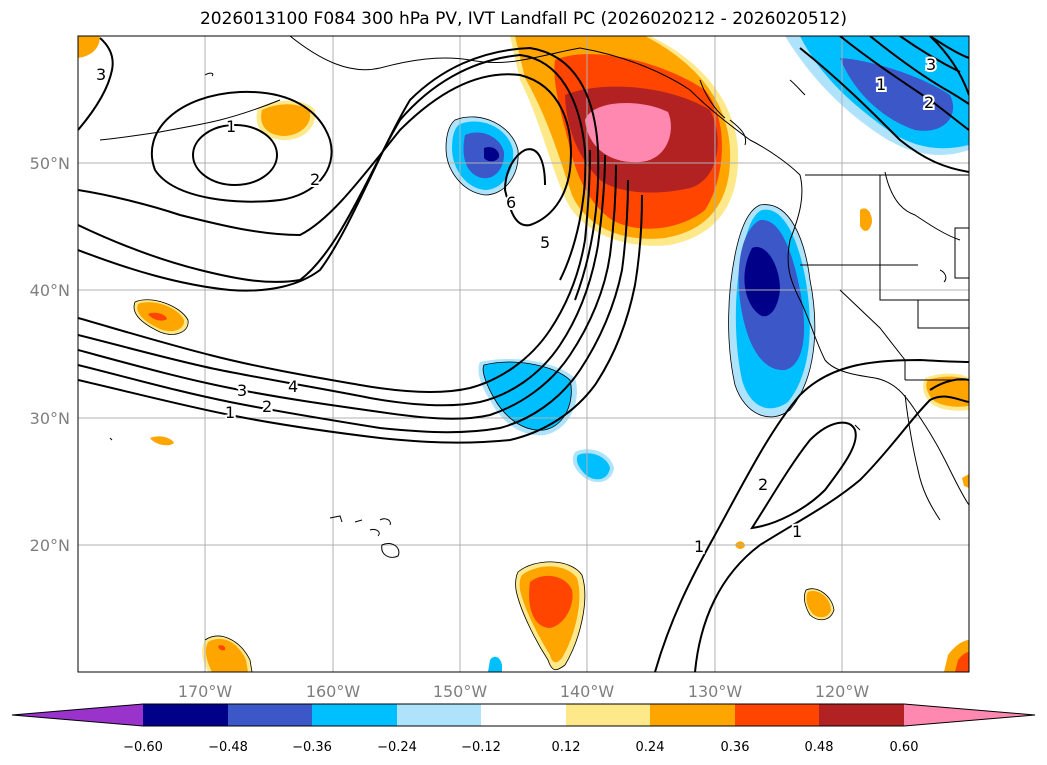 This screenshot has width=1047, height=765. What do you see at coordinates (735, 747) in the screenshot?
I see `colorbar-tick: 0.36` at bounding box center [735, 747].